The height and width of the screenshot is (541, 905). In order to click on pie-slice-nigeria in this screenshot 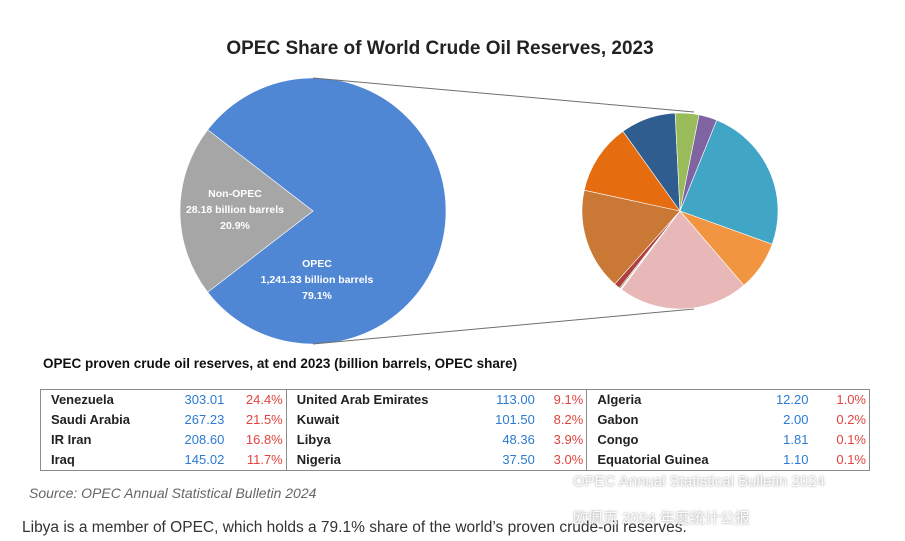, I will do `click(698, 163)`.